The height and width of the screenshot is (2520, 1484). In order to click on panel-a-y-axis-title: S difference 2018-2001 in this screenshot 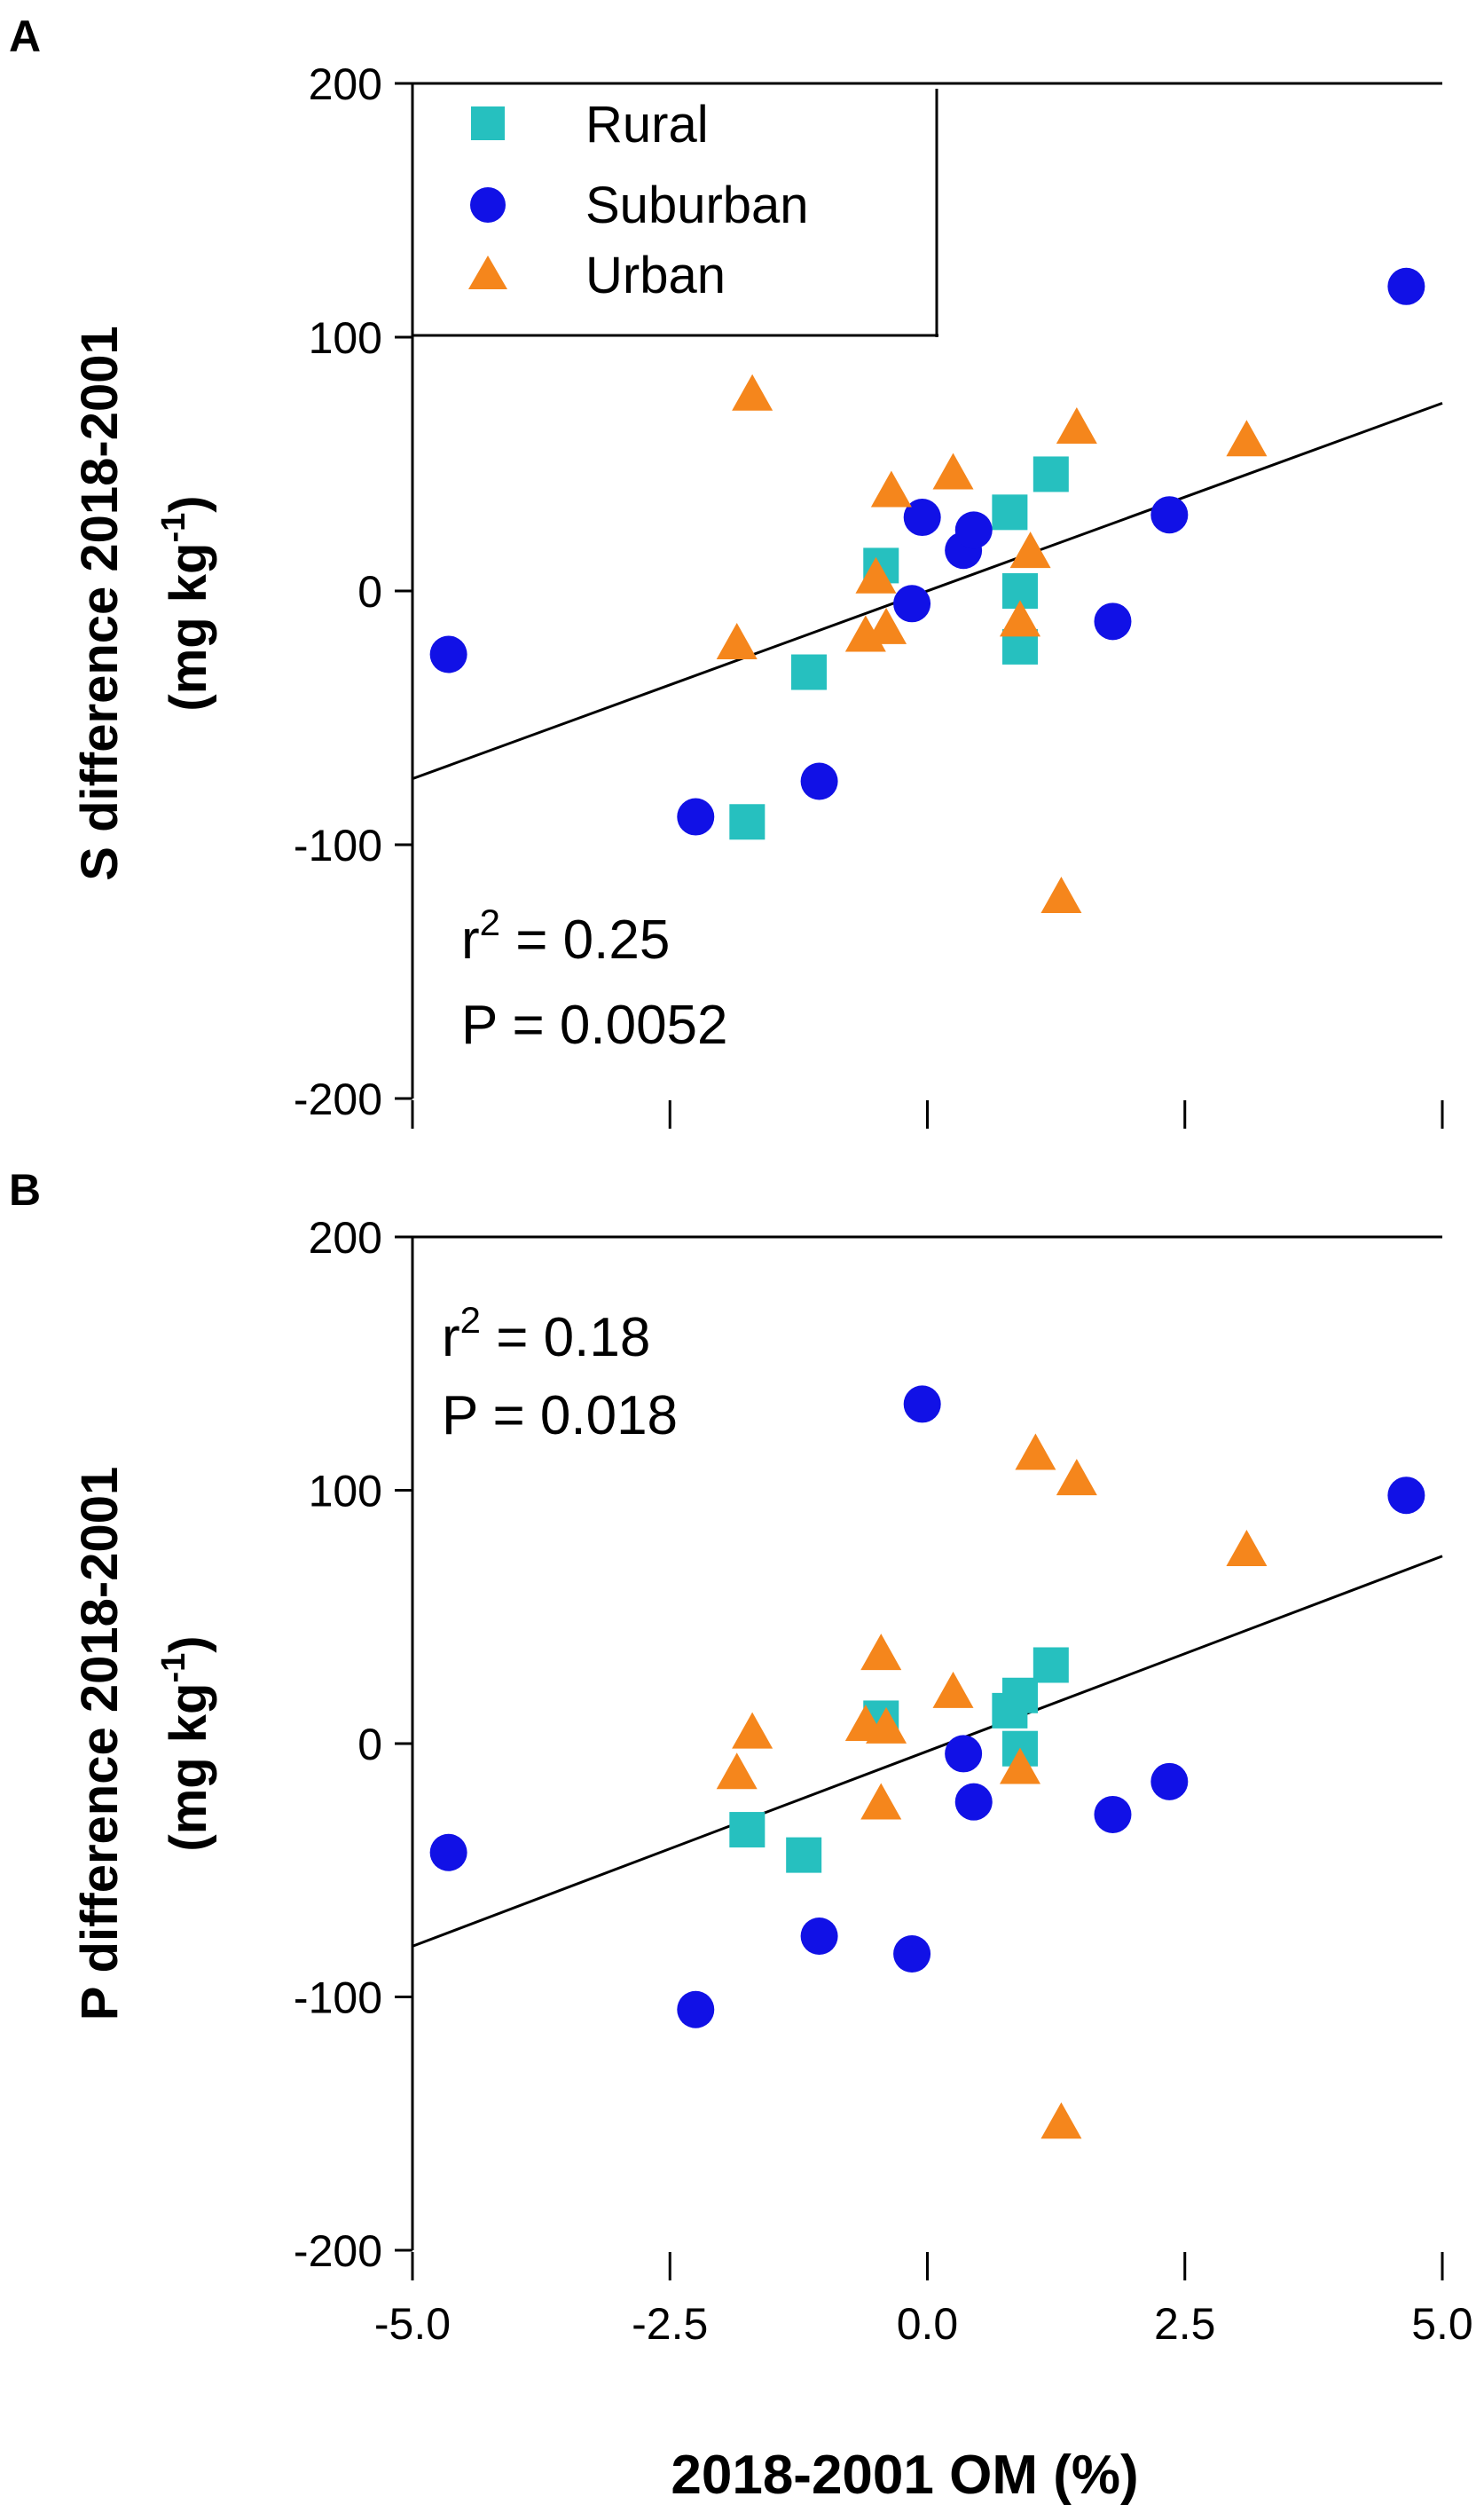, I will do `click(100, 603)`.